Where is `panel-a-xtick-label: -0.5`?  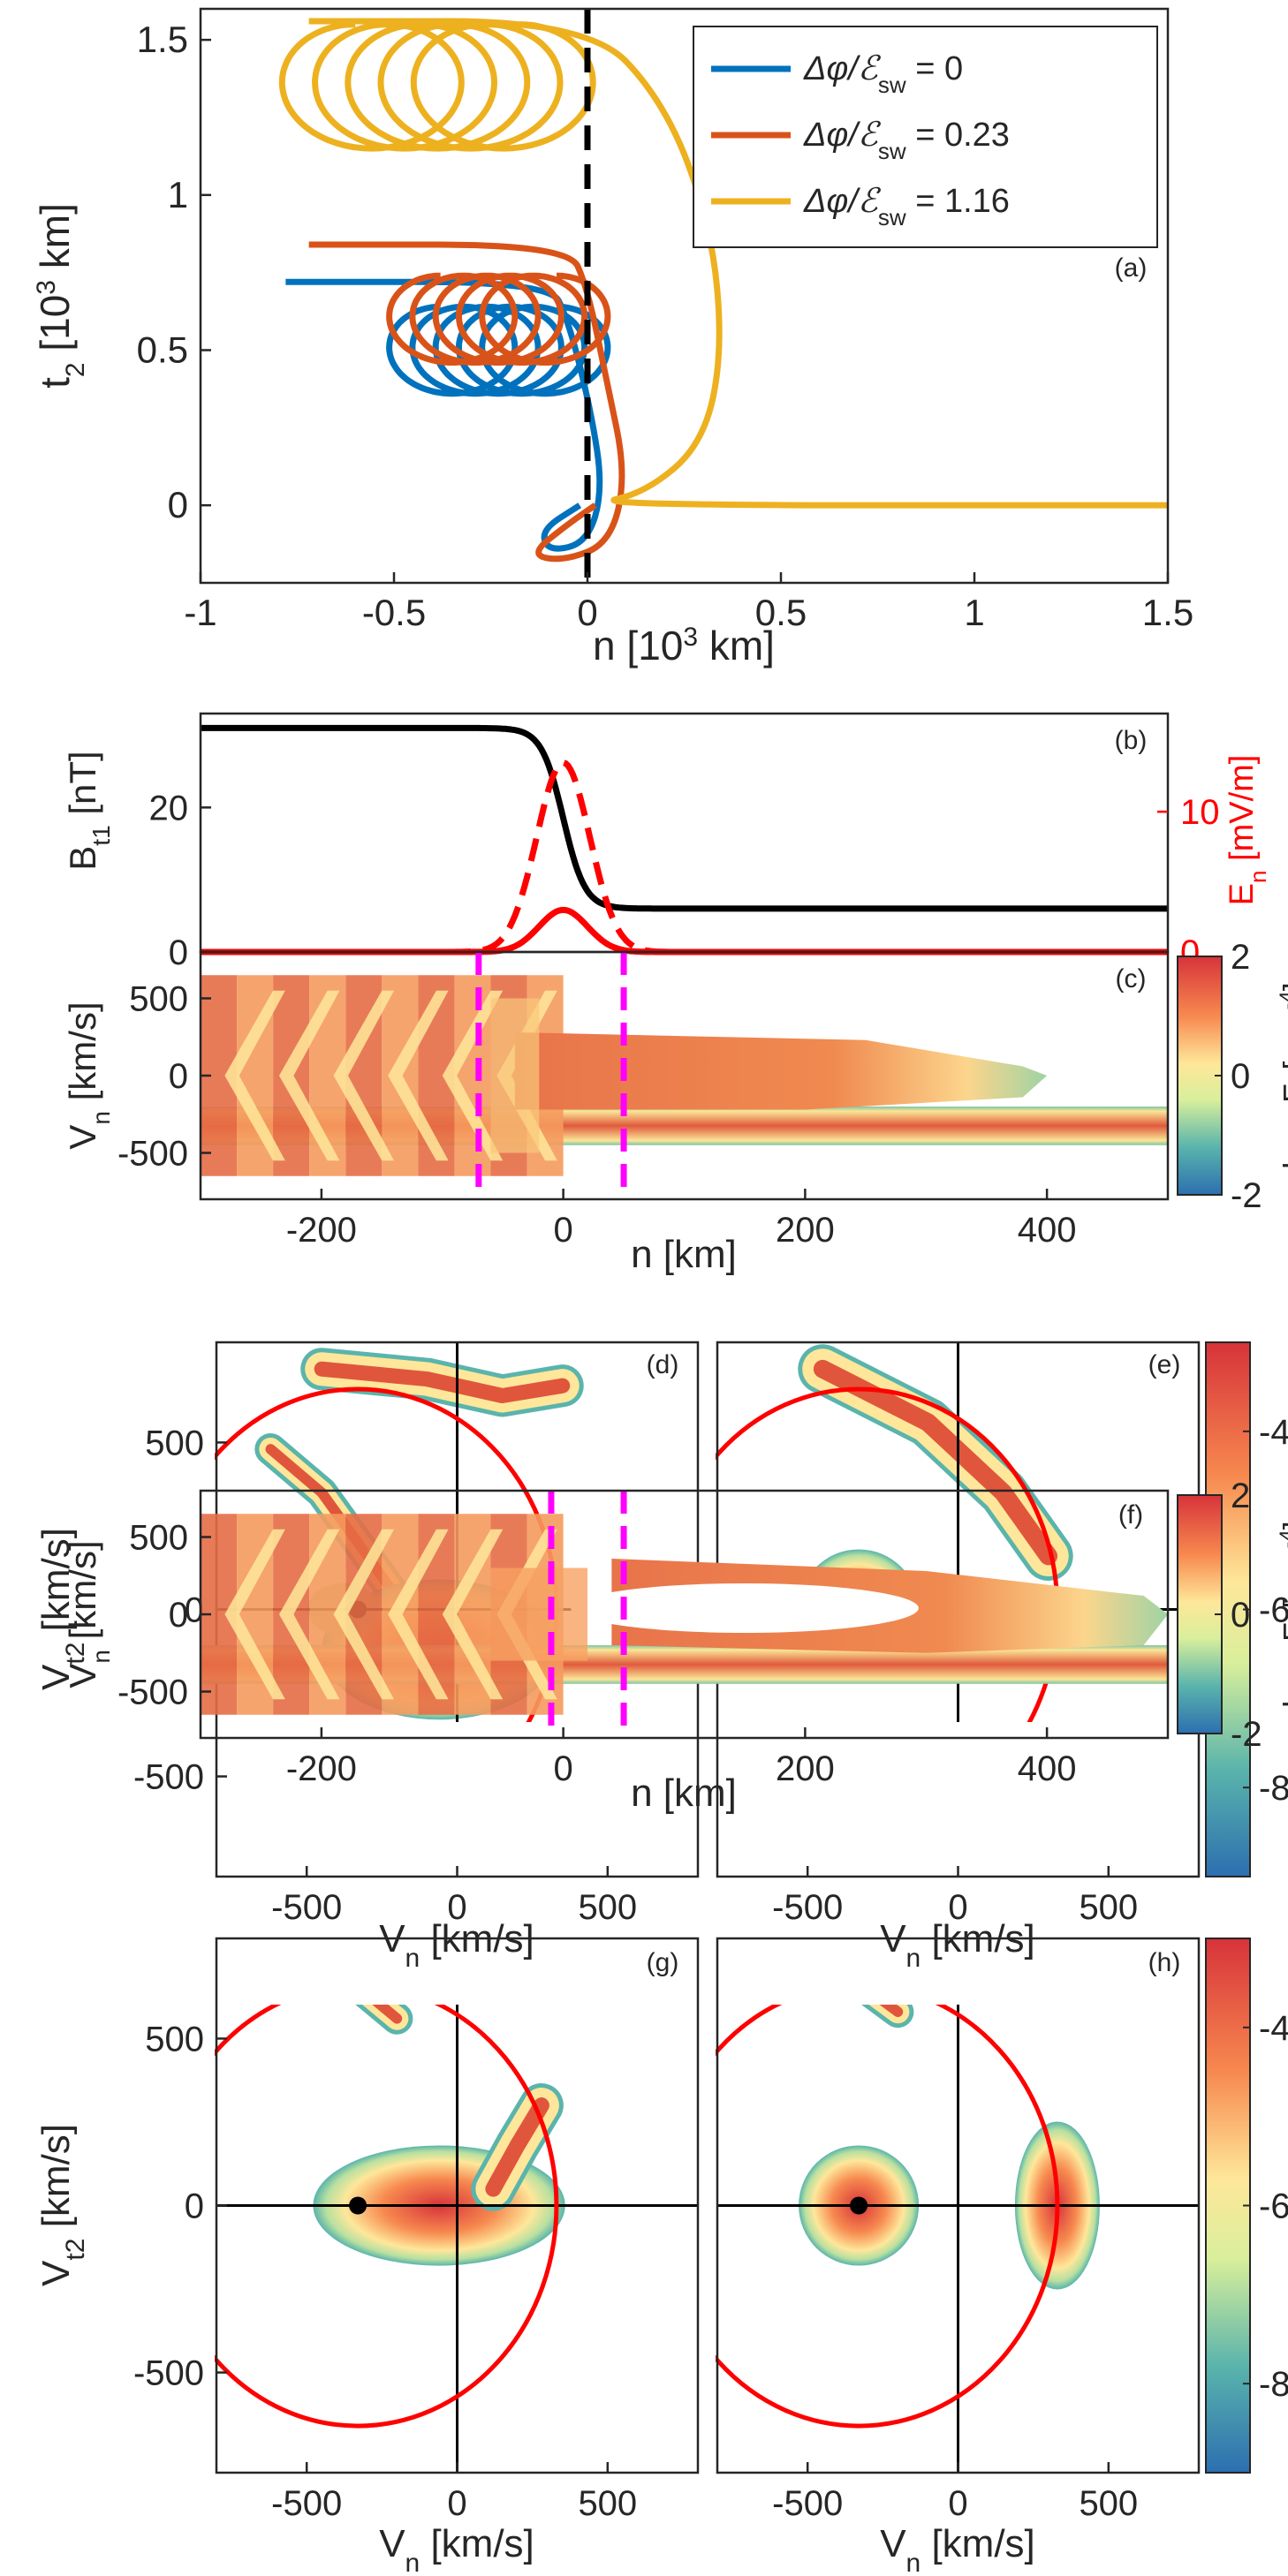
panel-a-xtick-label: -0.5 is located at coordinates (394, 612).